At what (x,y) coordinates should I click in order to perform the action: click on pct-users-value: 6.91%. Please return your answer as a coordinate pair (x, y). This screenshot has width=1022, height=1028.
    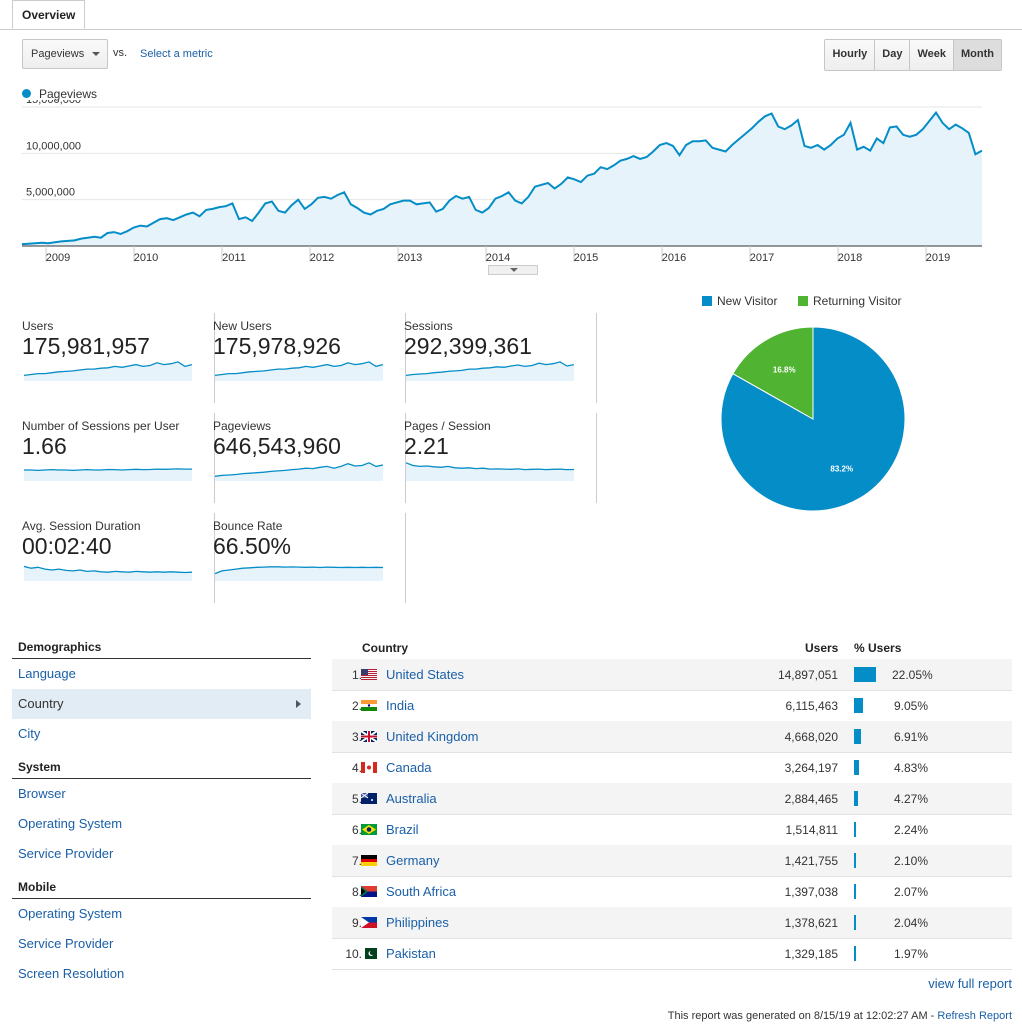
    Looking at the image, I should click on (910, 737).